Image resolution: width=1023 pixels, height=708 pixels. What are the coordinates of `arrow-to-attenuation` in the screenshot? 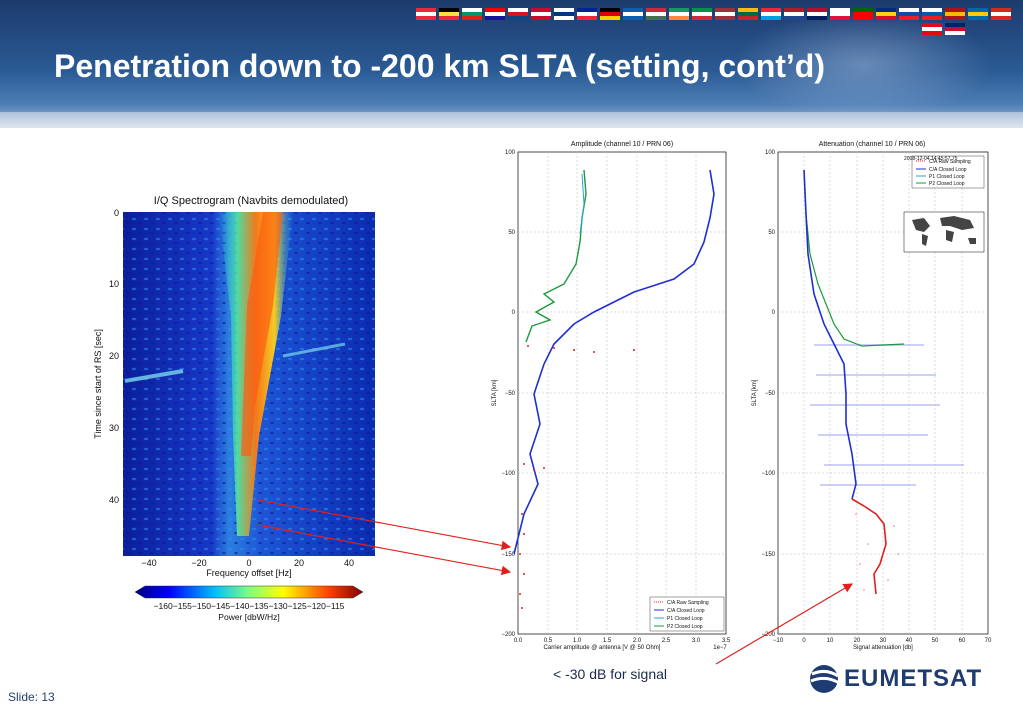 It's located at (784, 624).